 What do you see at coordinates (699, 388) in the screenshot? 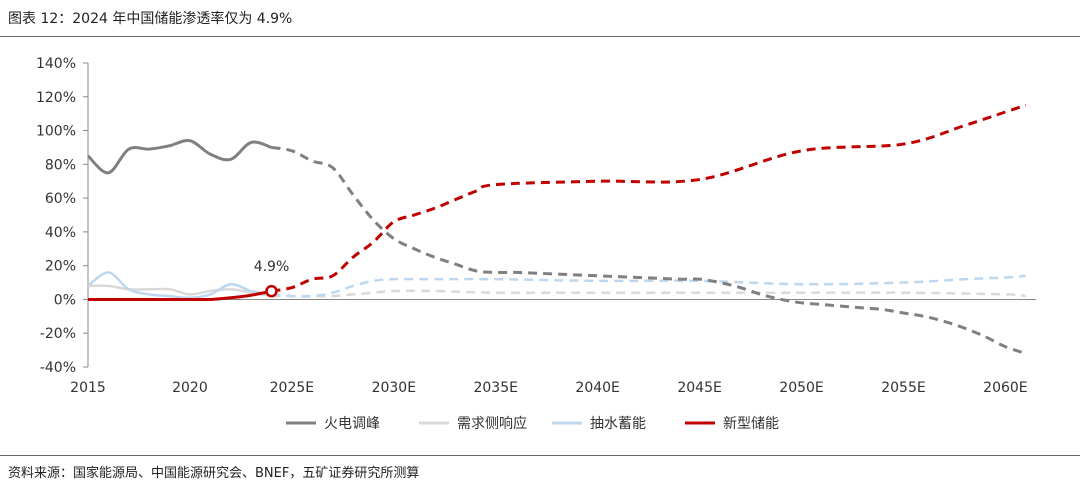
I see `x-tick-label: 2045E` at bounding box center [699, 388].